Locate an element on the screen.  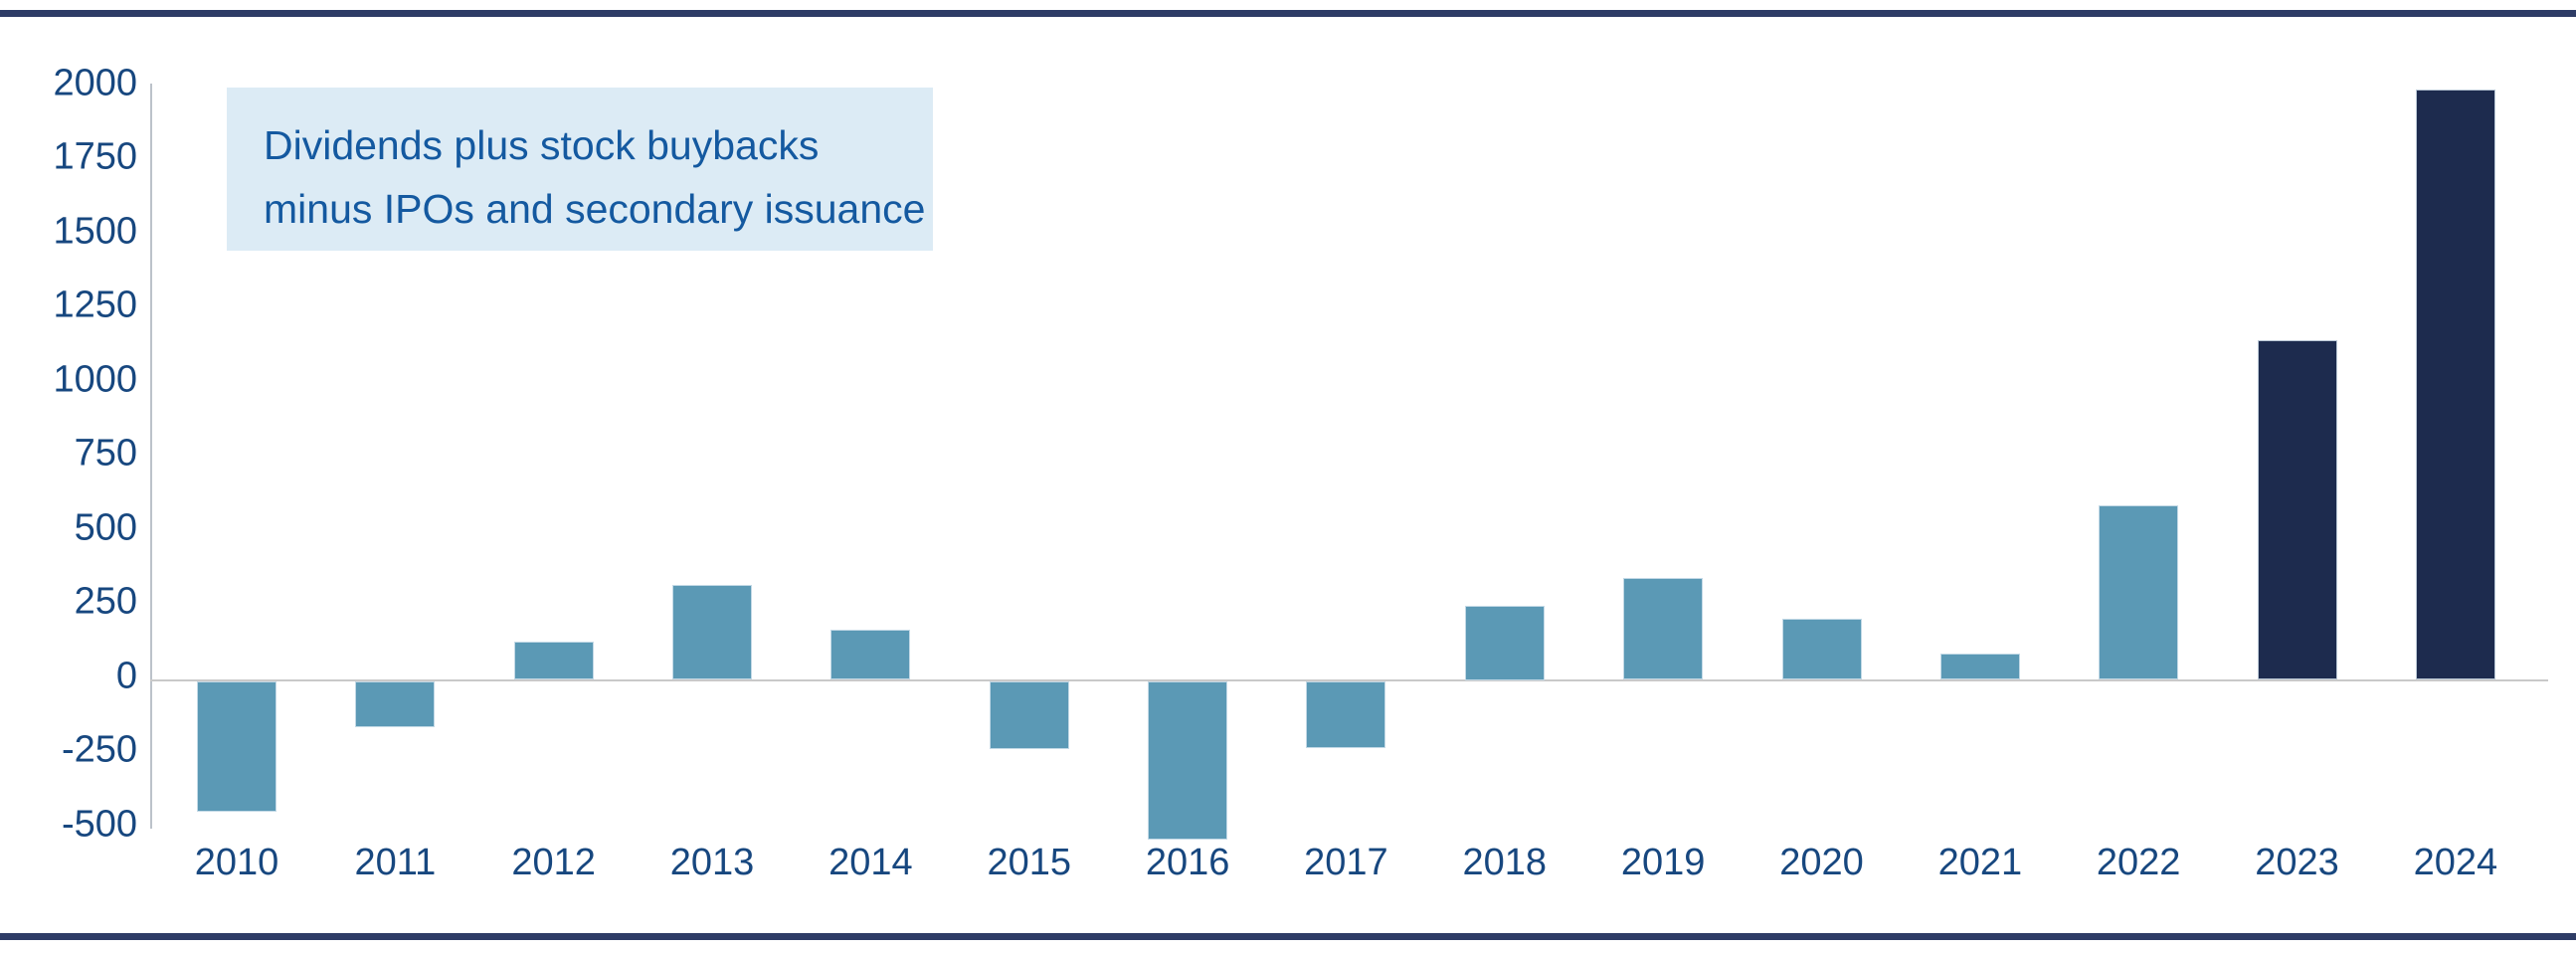
x-axis-label-2016: 2016 is located at coordinates (1187, 863).